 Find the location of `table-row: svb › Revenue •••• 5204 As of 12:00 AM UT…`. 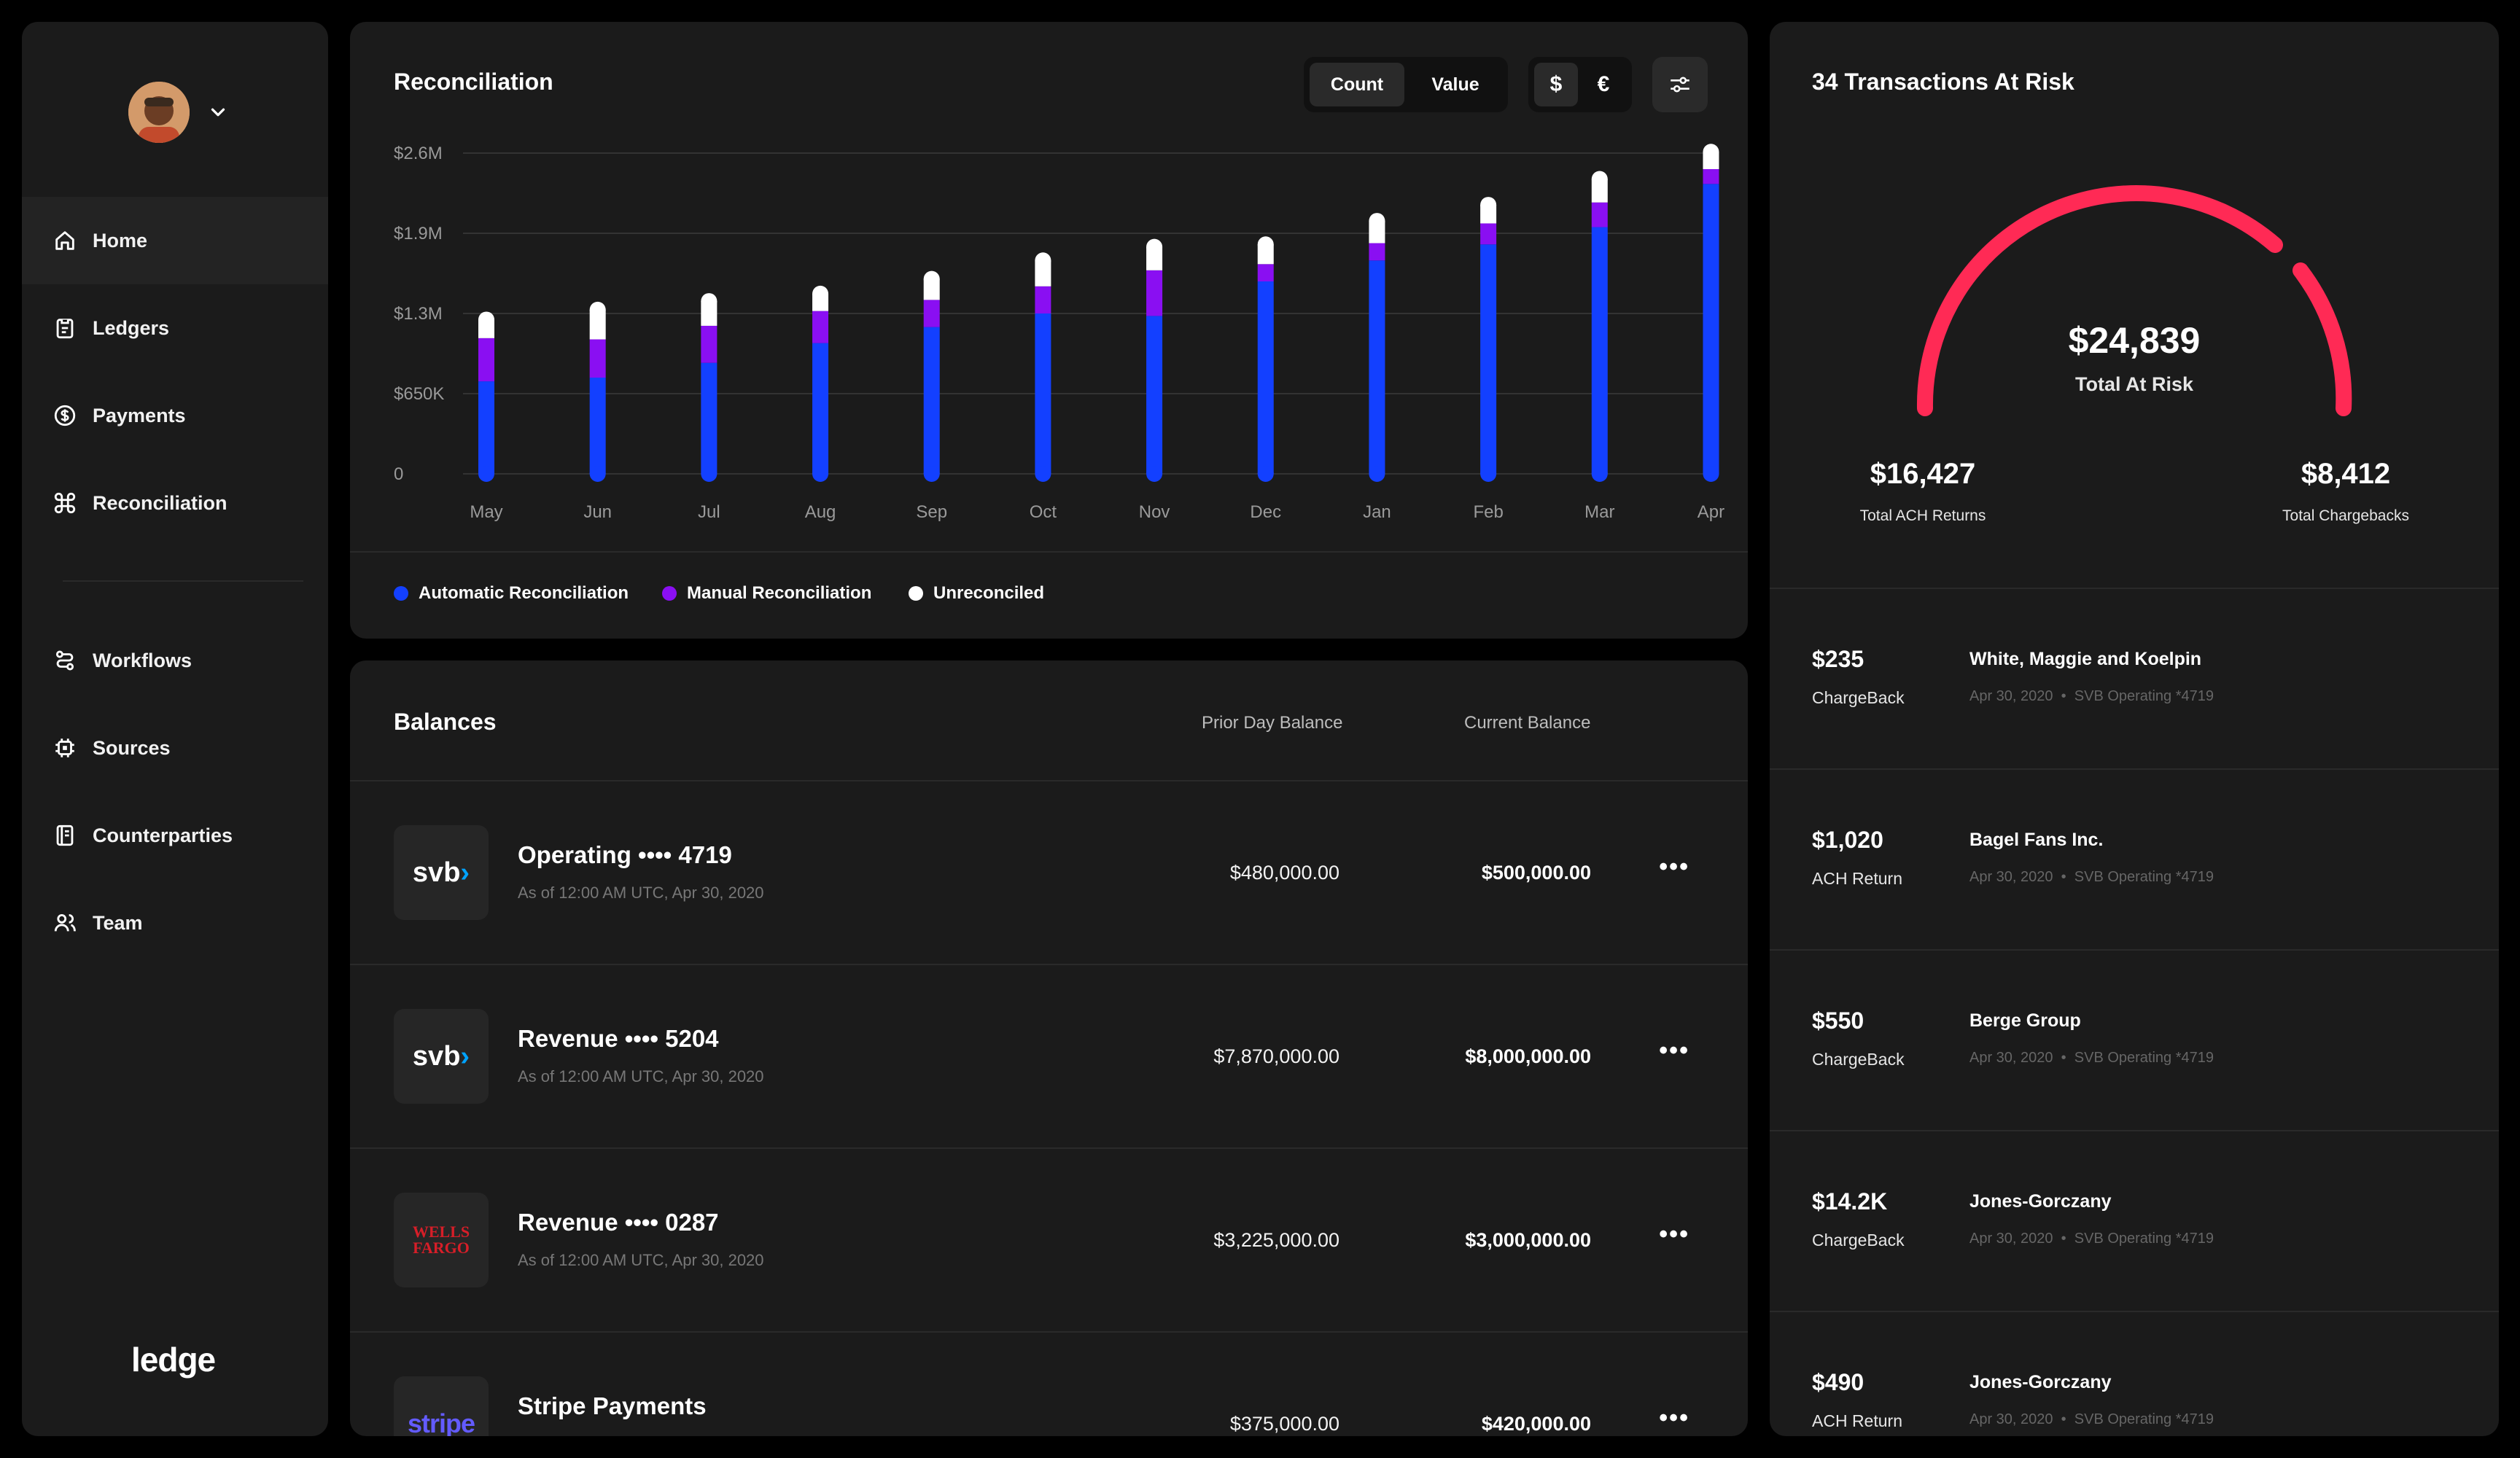

table-row: svb › Revenue •••• 5204 As of 12:00 AM UT… is located at coordinates (1049, 1055).